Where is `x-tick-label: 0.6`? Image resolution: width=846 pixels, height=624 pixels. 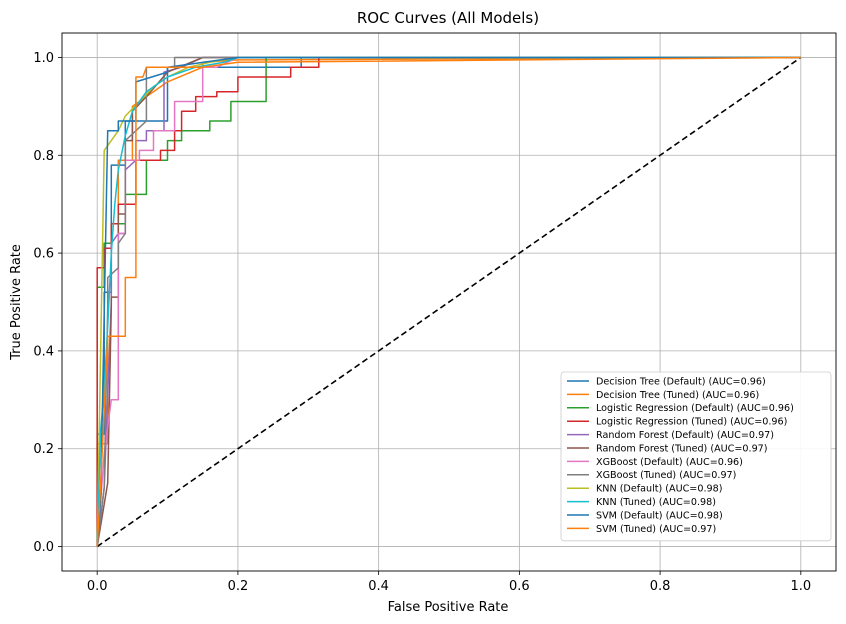
x-tick-label: 0.6 is located at coordinates (519, 586).